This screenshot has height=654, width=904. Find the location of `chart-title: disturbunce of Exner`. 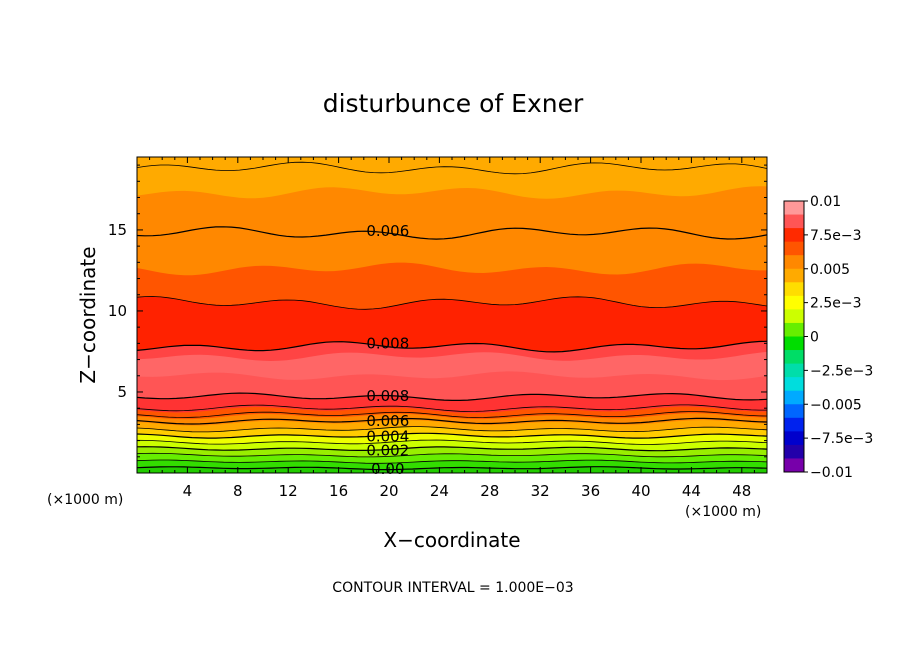

chart-title: disturbunce of Exner is located at coordinates (453, 103).